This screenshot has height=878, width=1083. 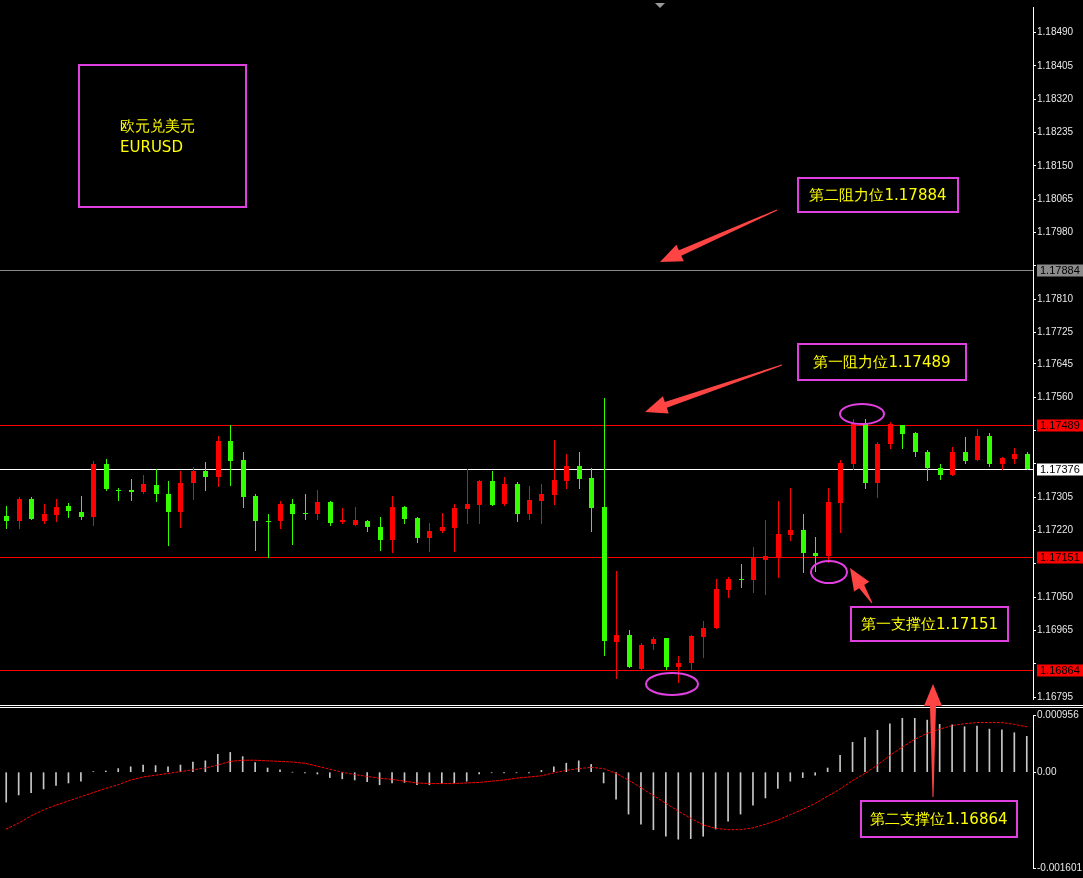 What do you see at coordinates (1055, 332) in the screenshot?
I see `y-tick-label: 1.17725` at bounding box center [1055, 332].